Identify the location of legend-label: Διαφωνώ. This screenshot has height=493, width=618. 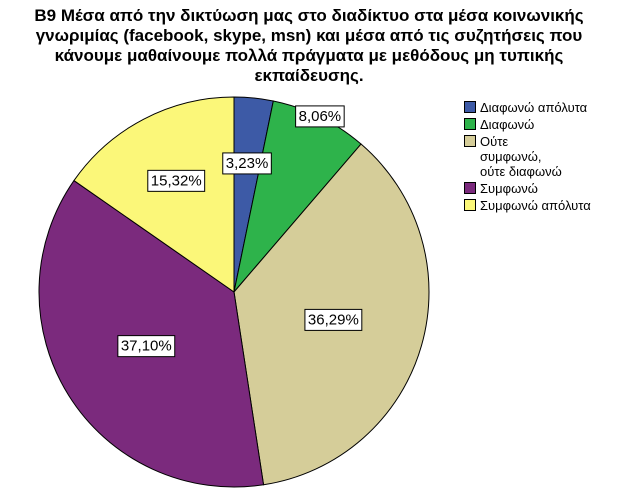
(507, 124).